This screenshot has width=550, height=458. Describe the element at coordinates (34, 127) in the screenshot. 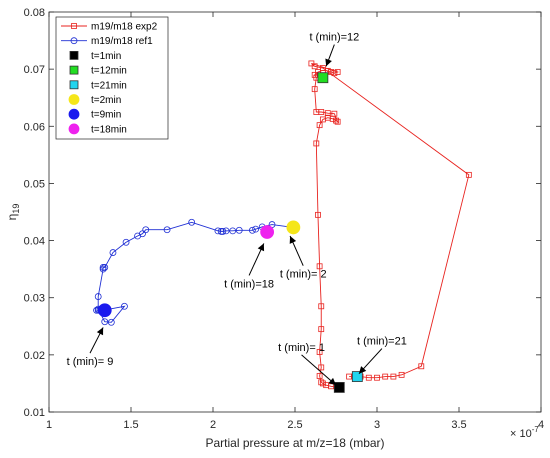

I see `y-tick-label: 0.06` at that location.